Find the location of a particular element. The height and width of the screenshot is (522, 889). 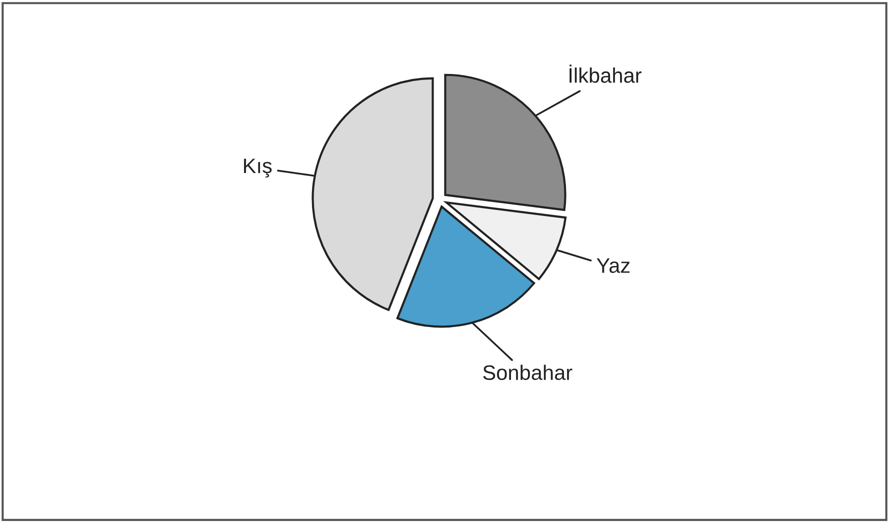

slice-label: Kış is located at coordinates (258, 168).